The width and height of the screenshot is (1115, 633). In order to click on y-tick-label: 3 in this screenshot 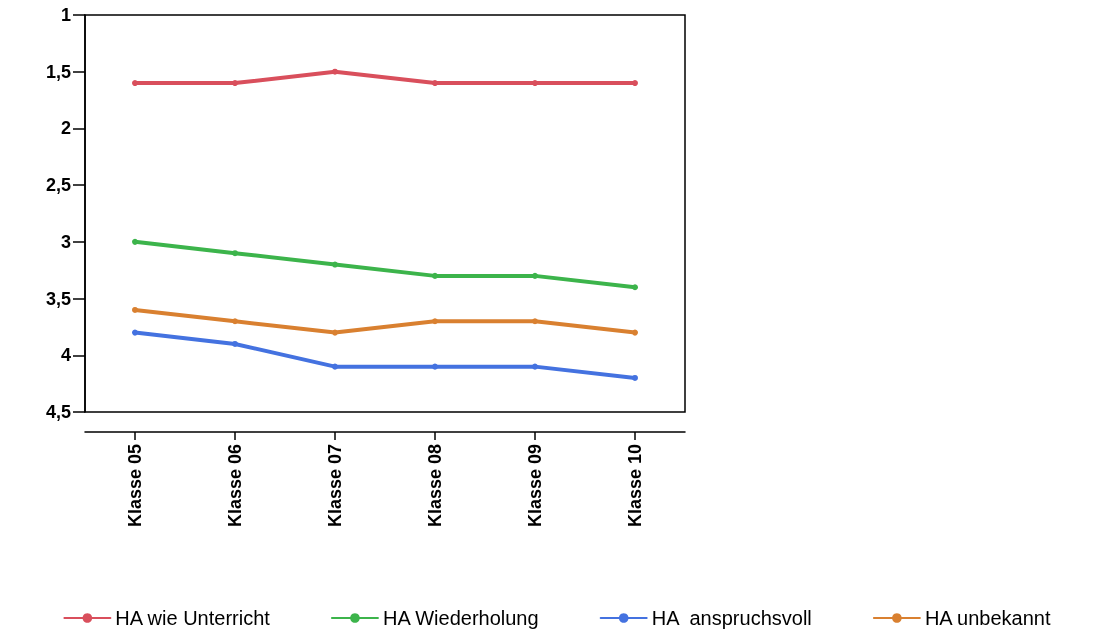, I will do `click(65, 241)`.